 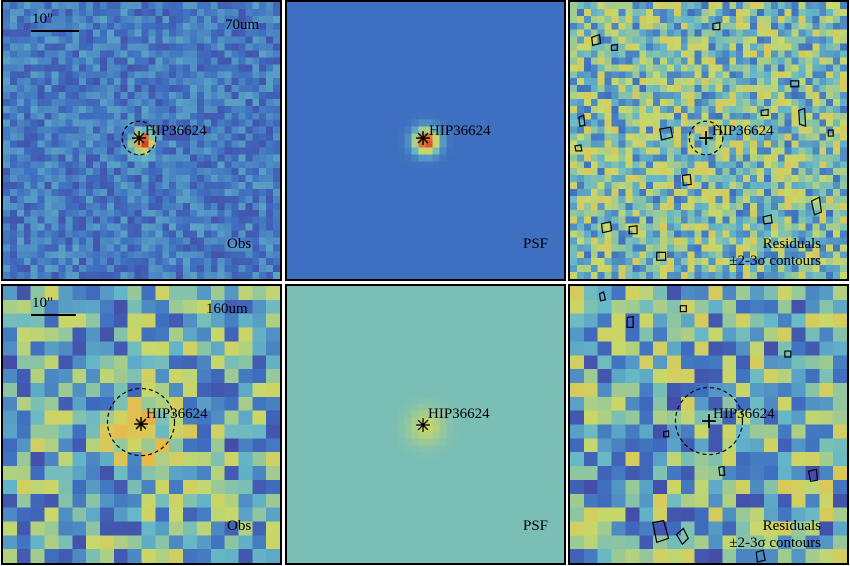 I want to click on residual-overlay-70um, so click(x=704, y=141).